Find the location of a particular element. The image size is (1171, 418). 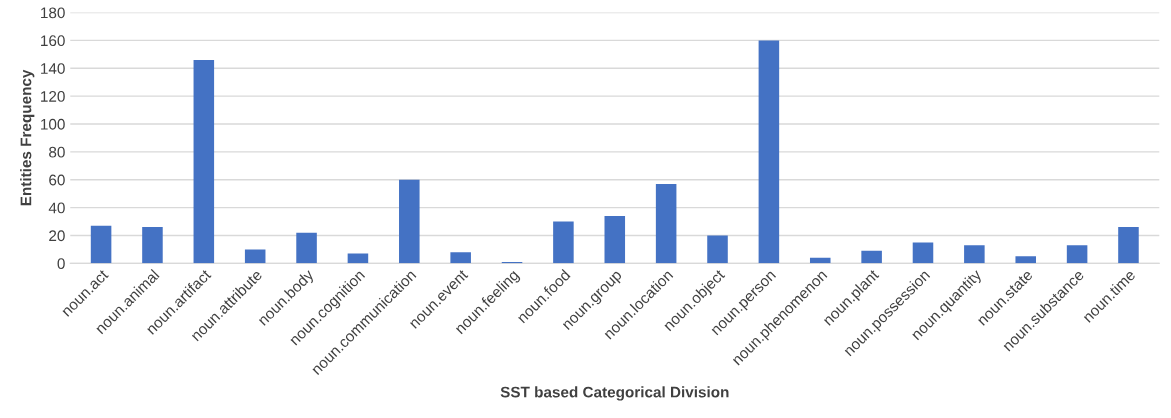

y-tick-label: 100 is located at coordinates (53, 124).